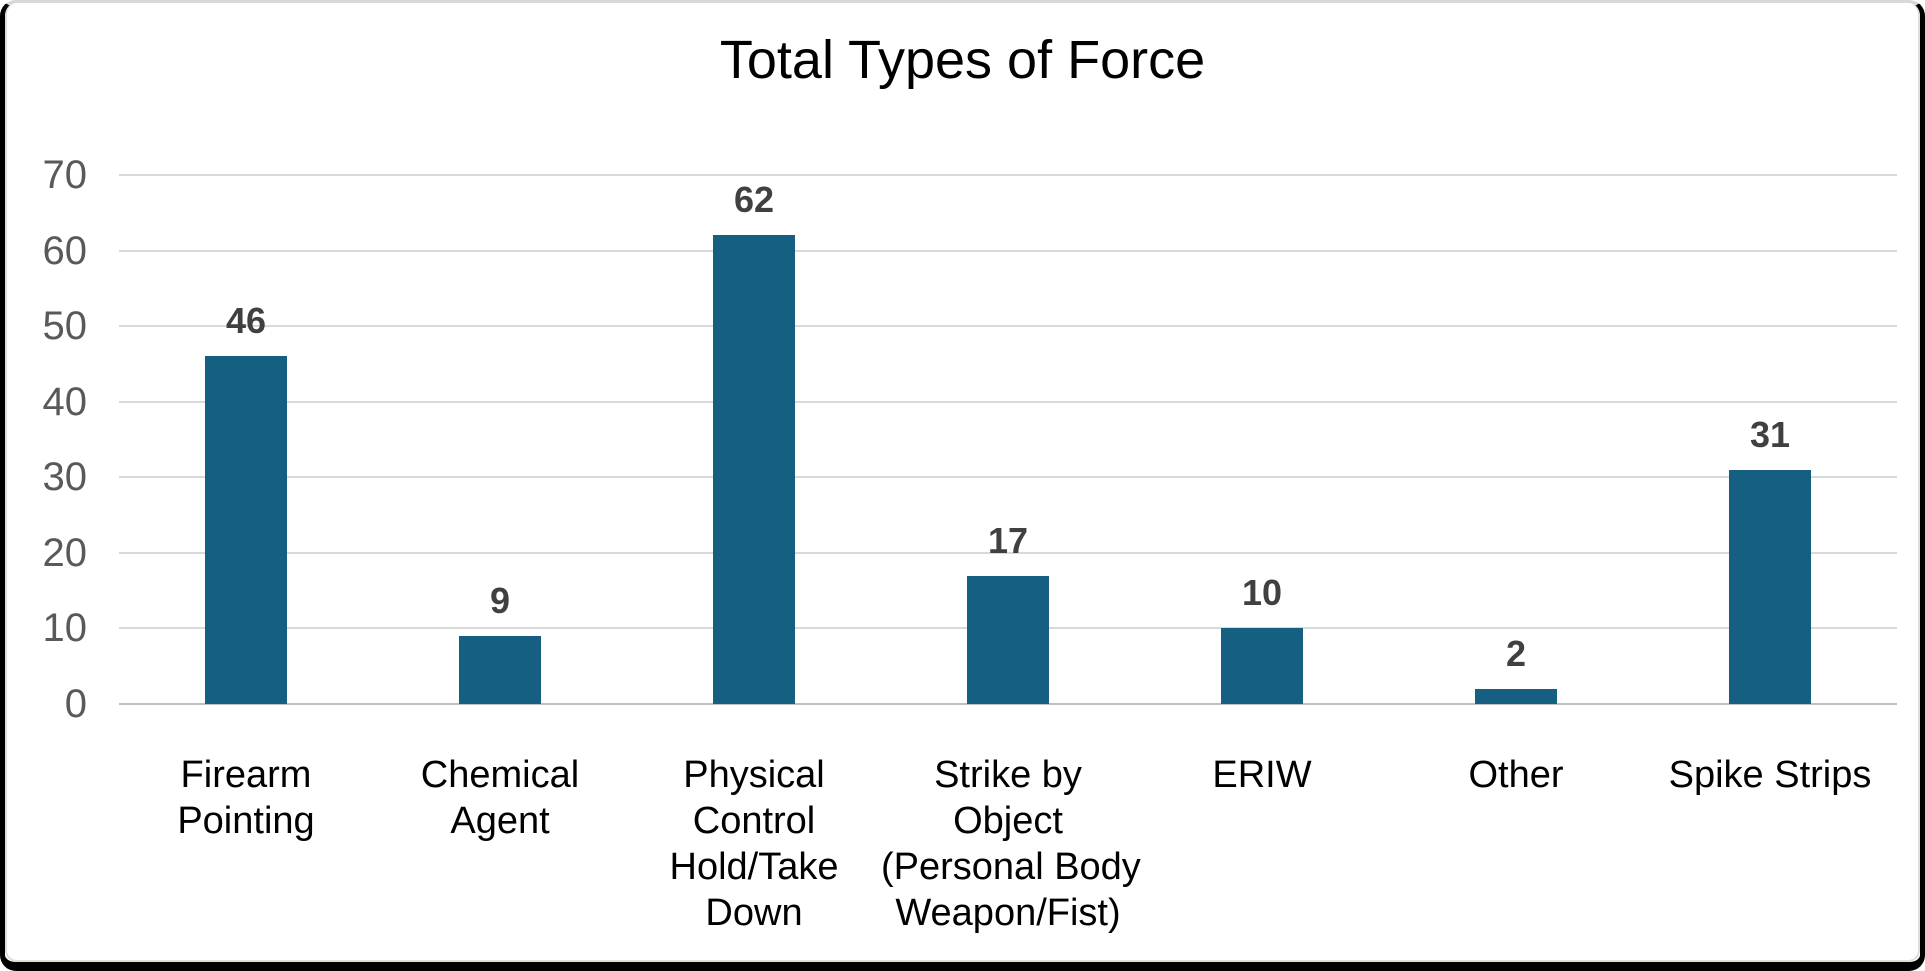  What do you see at coordinates (1008, 540) in the screenshot?
I see `bar-value-label-4: 17` at bounding box center [1008, 540].